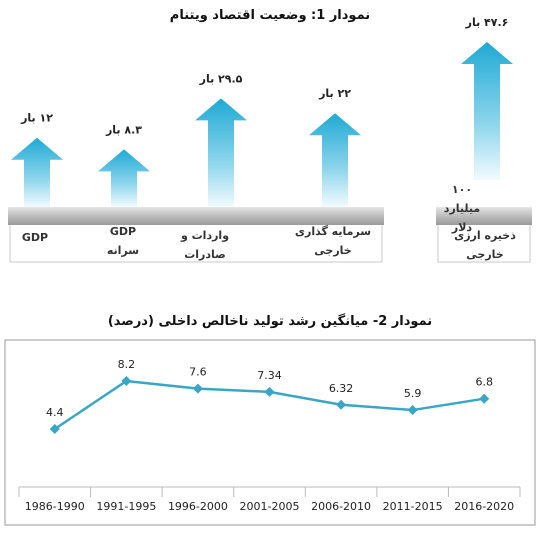 The height and width of the screenshot is (536, 540). Describe the element at coordinates (270, 15) in the screenshot. I see `chart-title: نمودار 1: وضعیت اقتصاد ویتنام` at that location.